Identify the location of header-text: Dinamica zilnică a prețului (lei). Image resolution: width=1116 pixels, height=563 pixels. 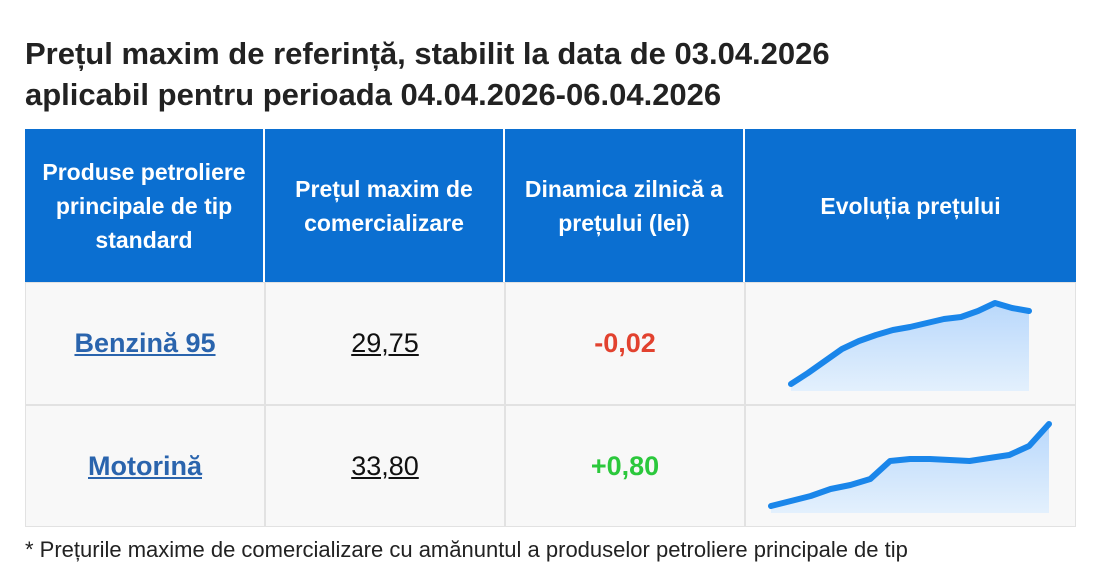
(624, 205).